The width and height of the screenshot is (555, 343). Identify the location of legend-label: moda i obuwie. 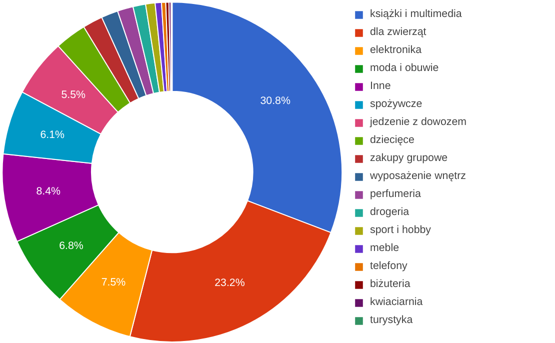
(404, 68).